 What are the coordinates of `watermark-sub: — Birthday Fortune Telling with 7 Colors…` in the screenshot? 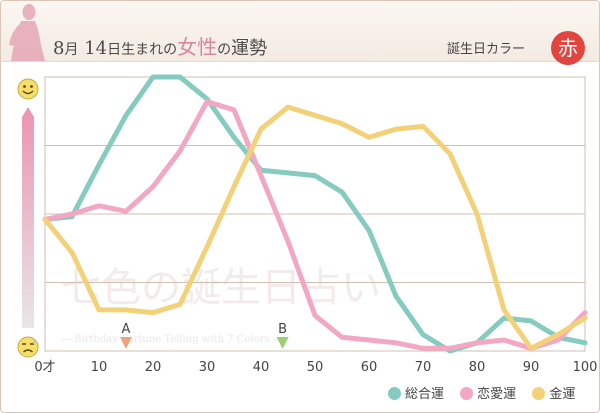 It's located at (172, 339).